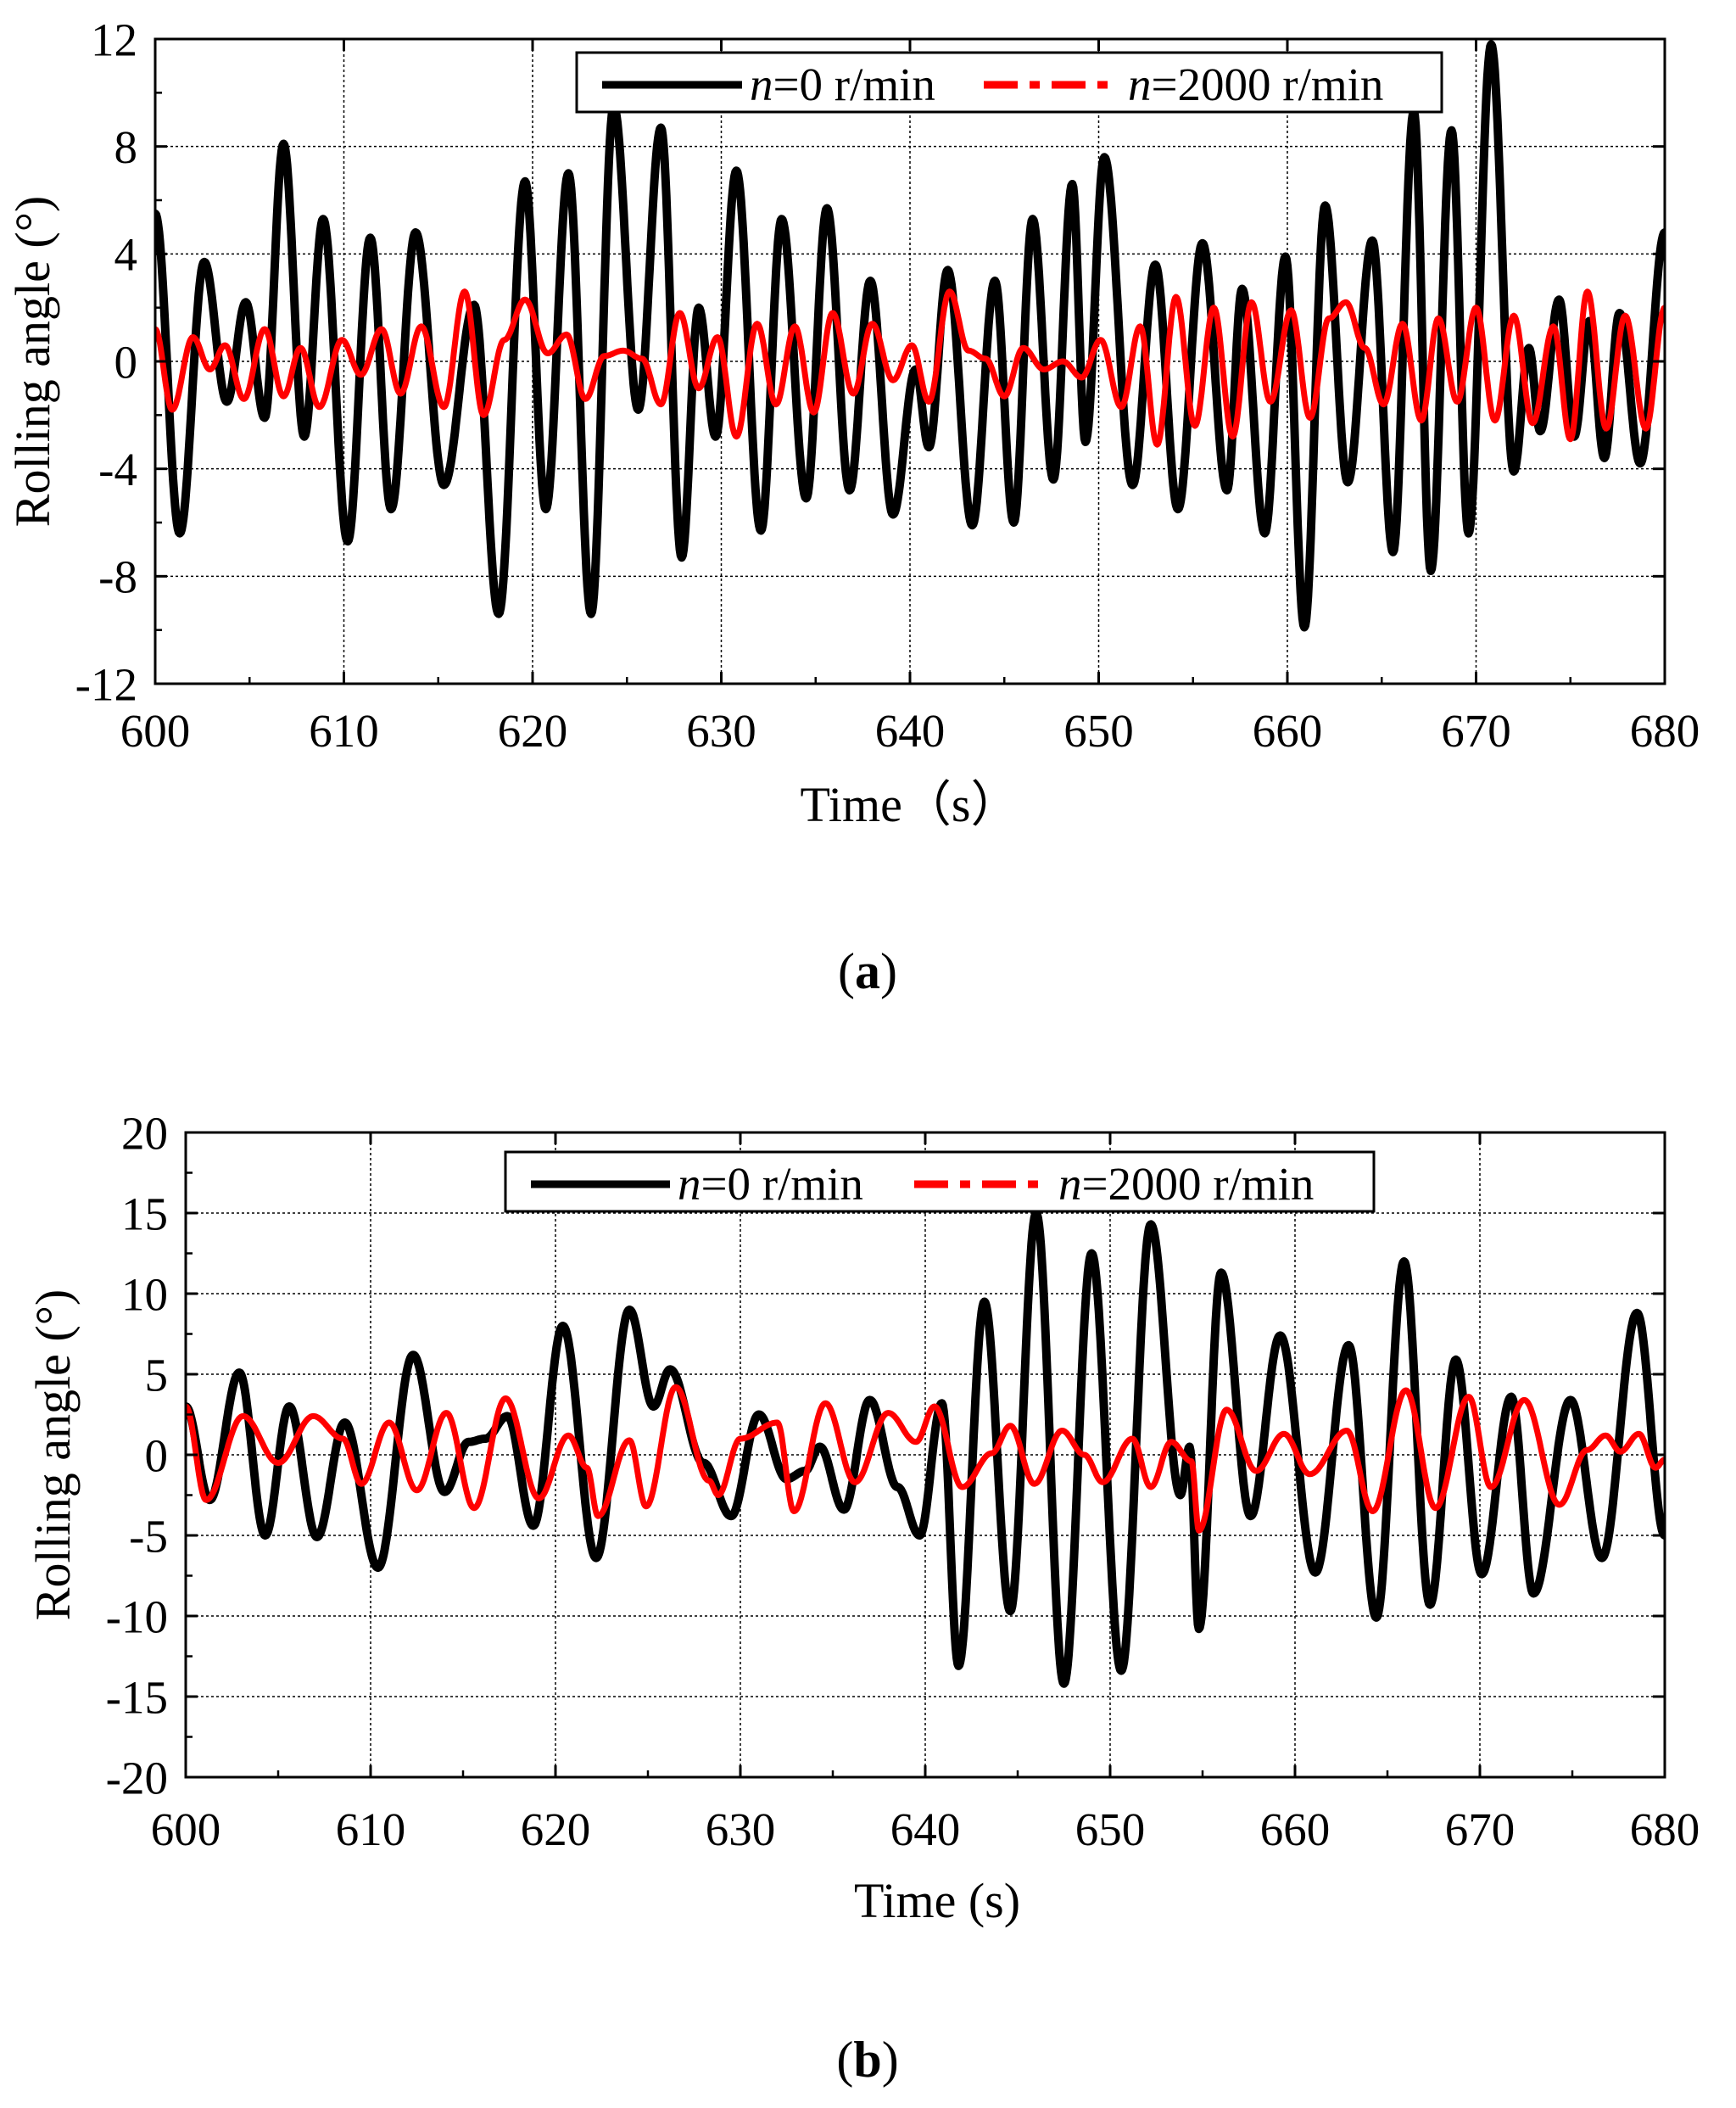  What do you see at coordinates (1295, 1829) in the screenshot?
I see `x-tick-label-b-660: 660` at bounding box center [1295, 1829].